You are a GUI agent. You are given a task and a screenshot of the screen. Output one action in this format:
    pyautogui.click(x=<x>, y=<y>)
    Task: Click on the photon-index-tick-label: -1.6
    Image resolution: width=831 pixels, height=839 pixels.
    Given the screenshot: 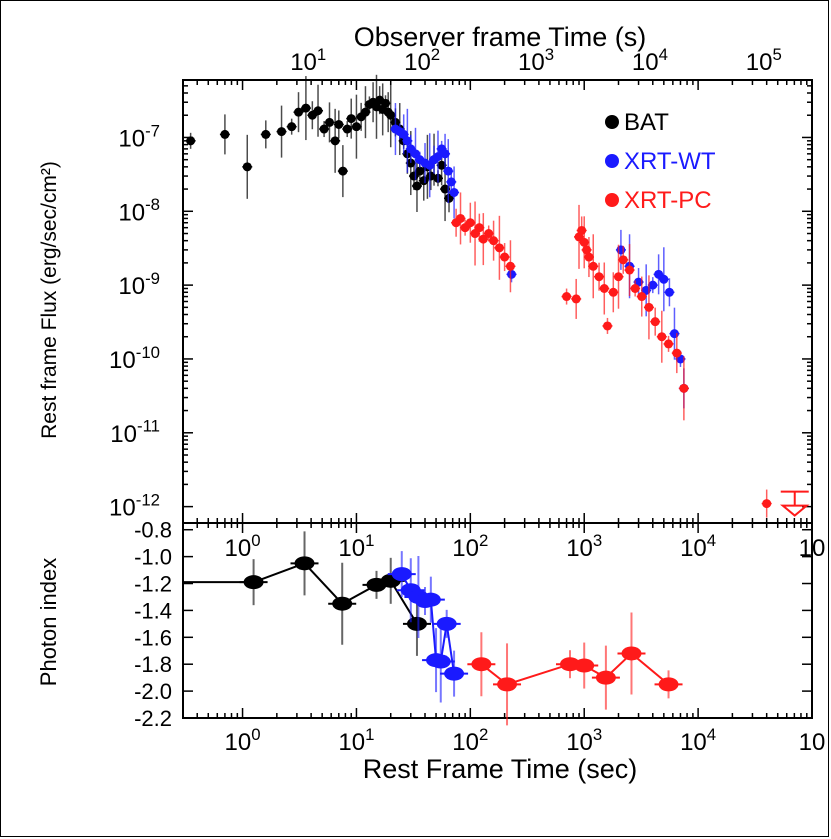 What is the action you would take?
    pyautogui.click(x=153, y=637)
    